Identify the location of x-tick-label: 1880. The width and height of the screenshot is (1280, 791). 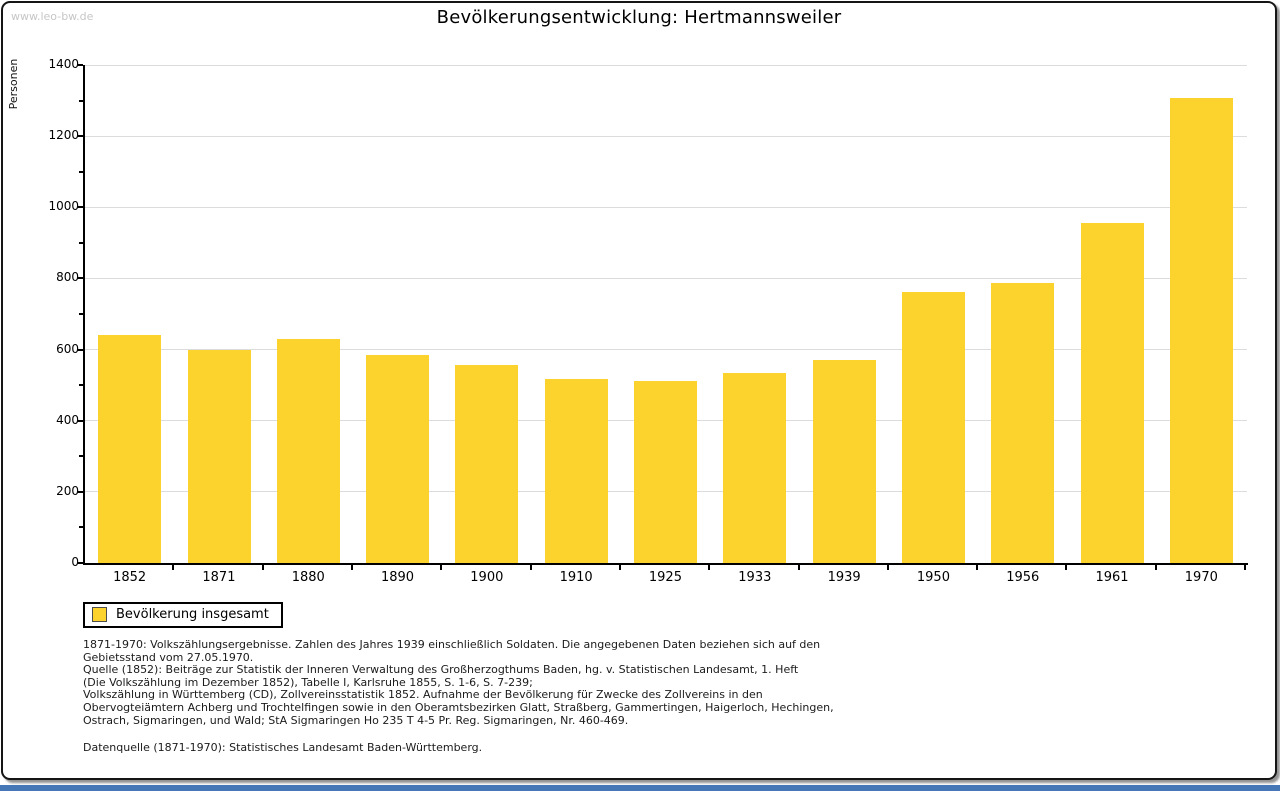
(308, 577).